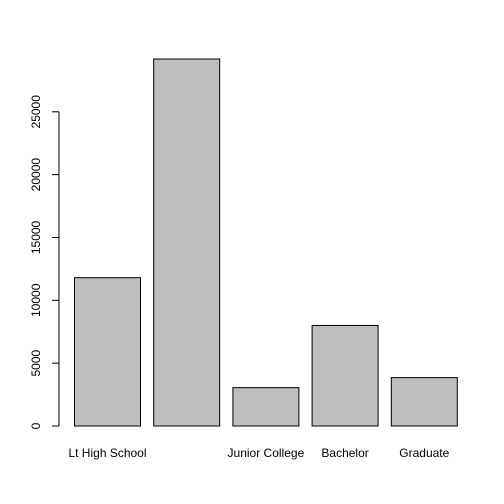 The width and height of the screenshot is (504, 504). Describe the element at coordinates (44, 262) in the screenshot. I see `y-axis: 0 5000 10000 15000 20000 25000` at that location.